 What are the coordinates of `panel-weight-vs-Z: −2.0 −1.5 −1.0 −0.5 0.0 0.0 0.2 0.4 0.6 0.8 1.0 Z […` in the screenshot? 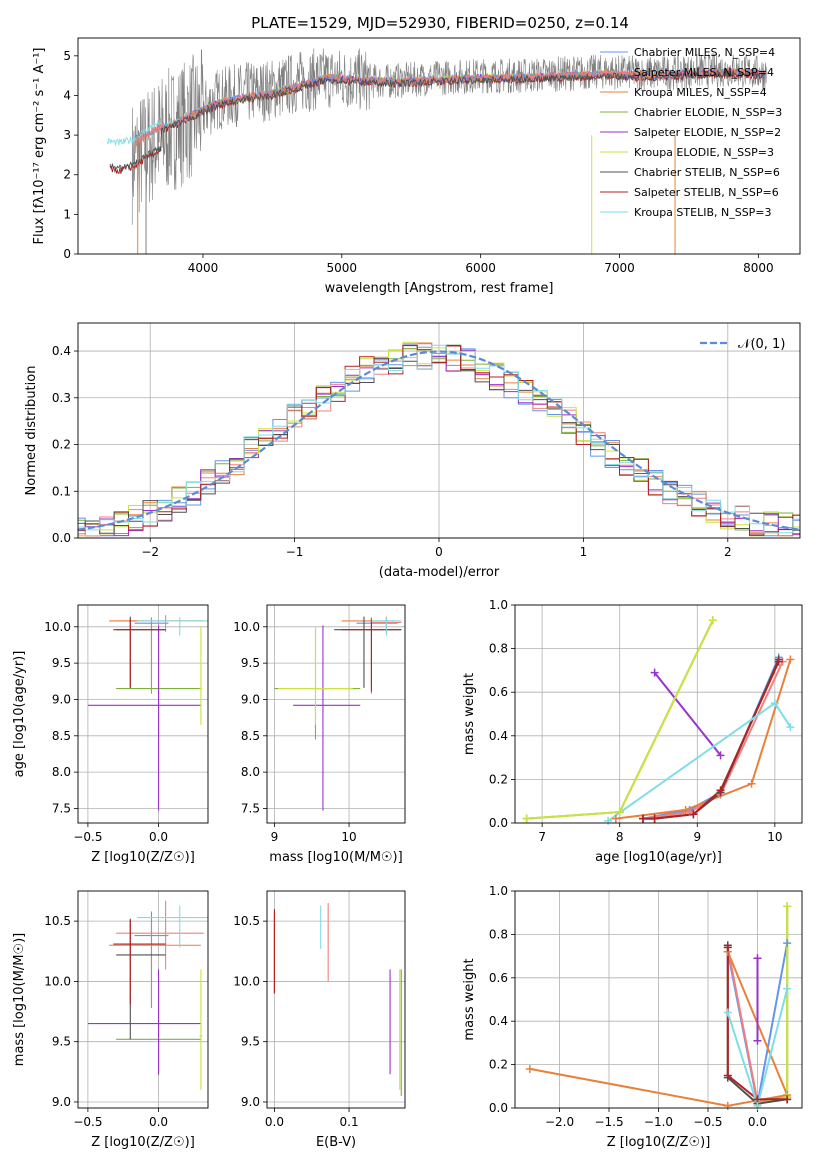 It's located at (632, 1017).